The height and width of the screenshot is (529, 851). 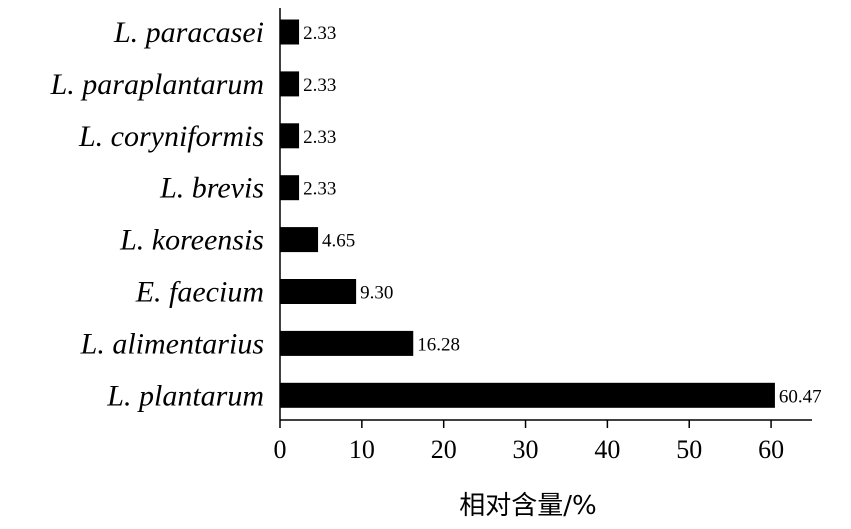 I want to click on x-axis-ticks: 0 10 20 30 40 50 60, so click(x=529, y=442).